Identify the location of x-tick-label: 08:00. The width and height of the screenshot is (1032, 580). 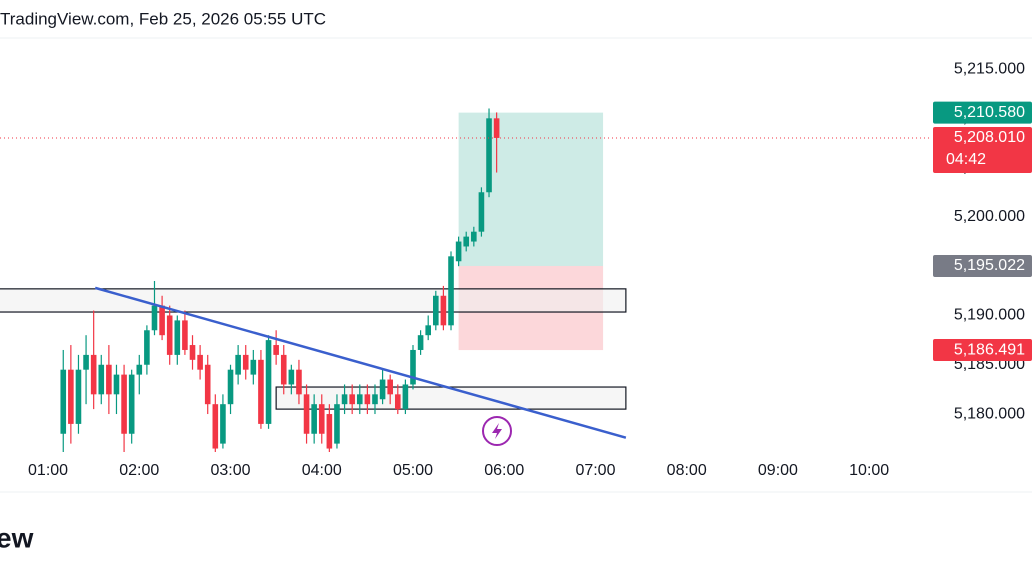
(687, 470).